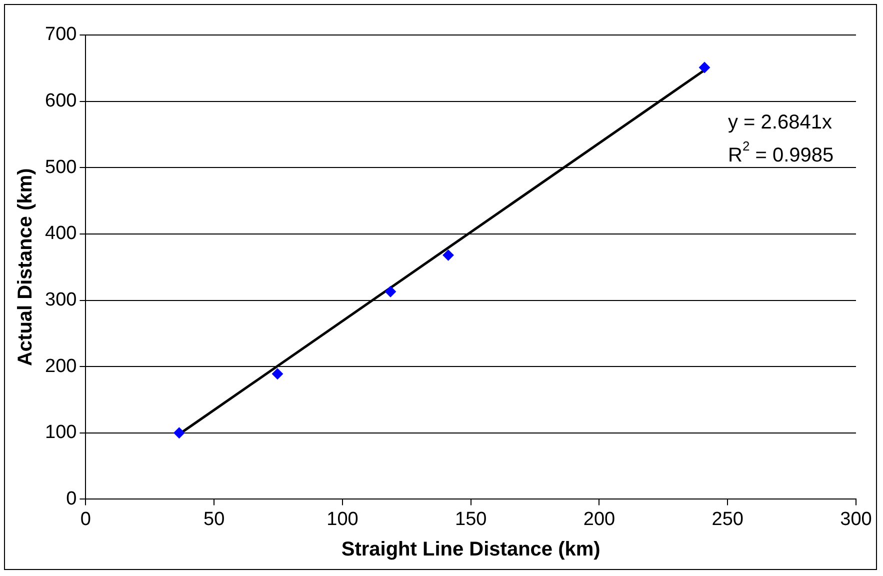  What do you see at coordinates (342, 519) in the screenshot?
I see `x-tick-label: 100` at bounding box center [342, 519].